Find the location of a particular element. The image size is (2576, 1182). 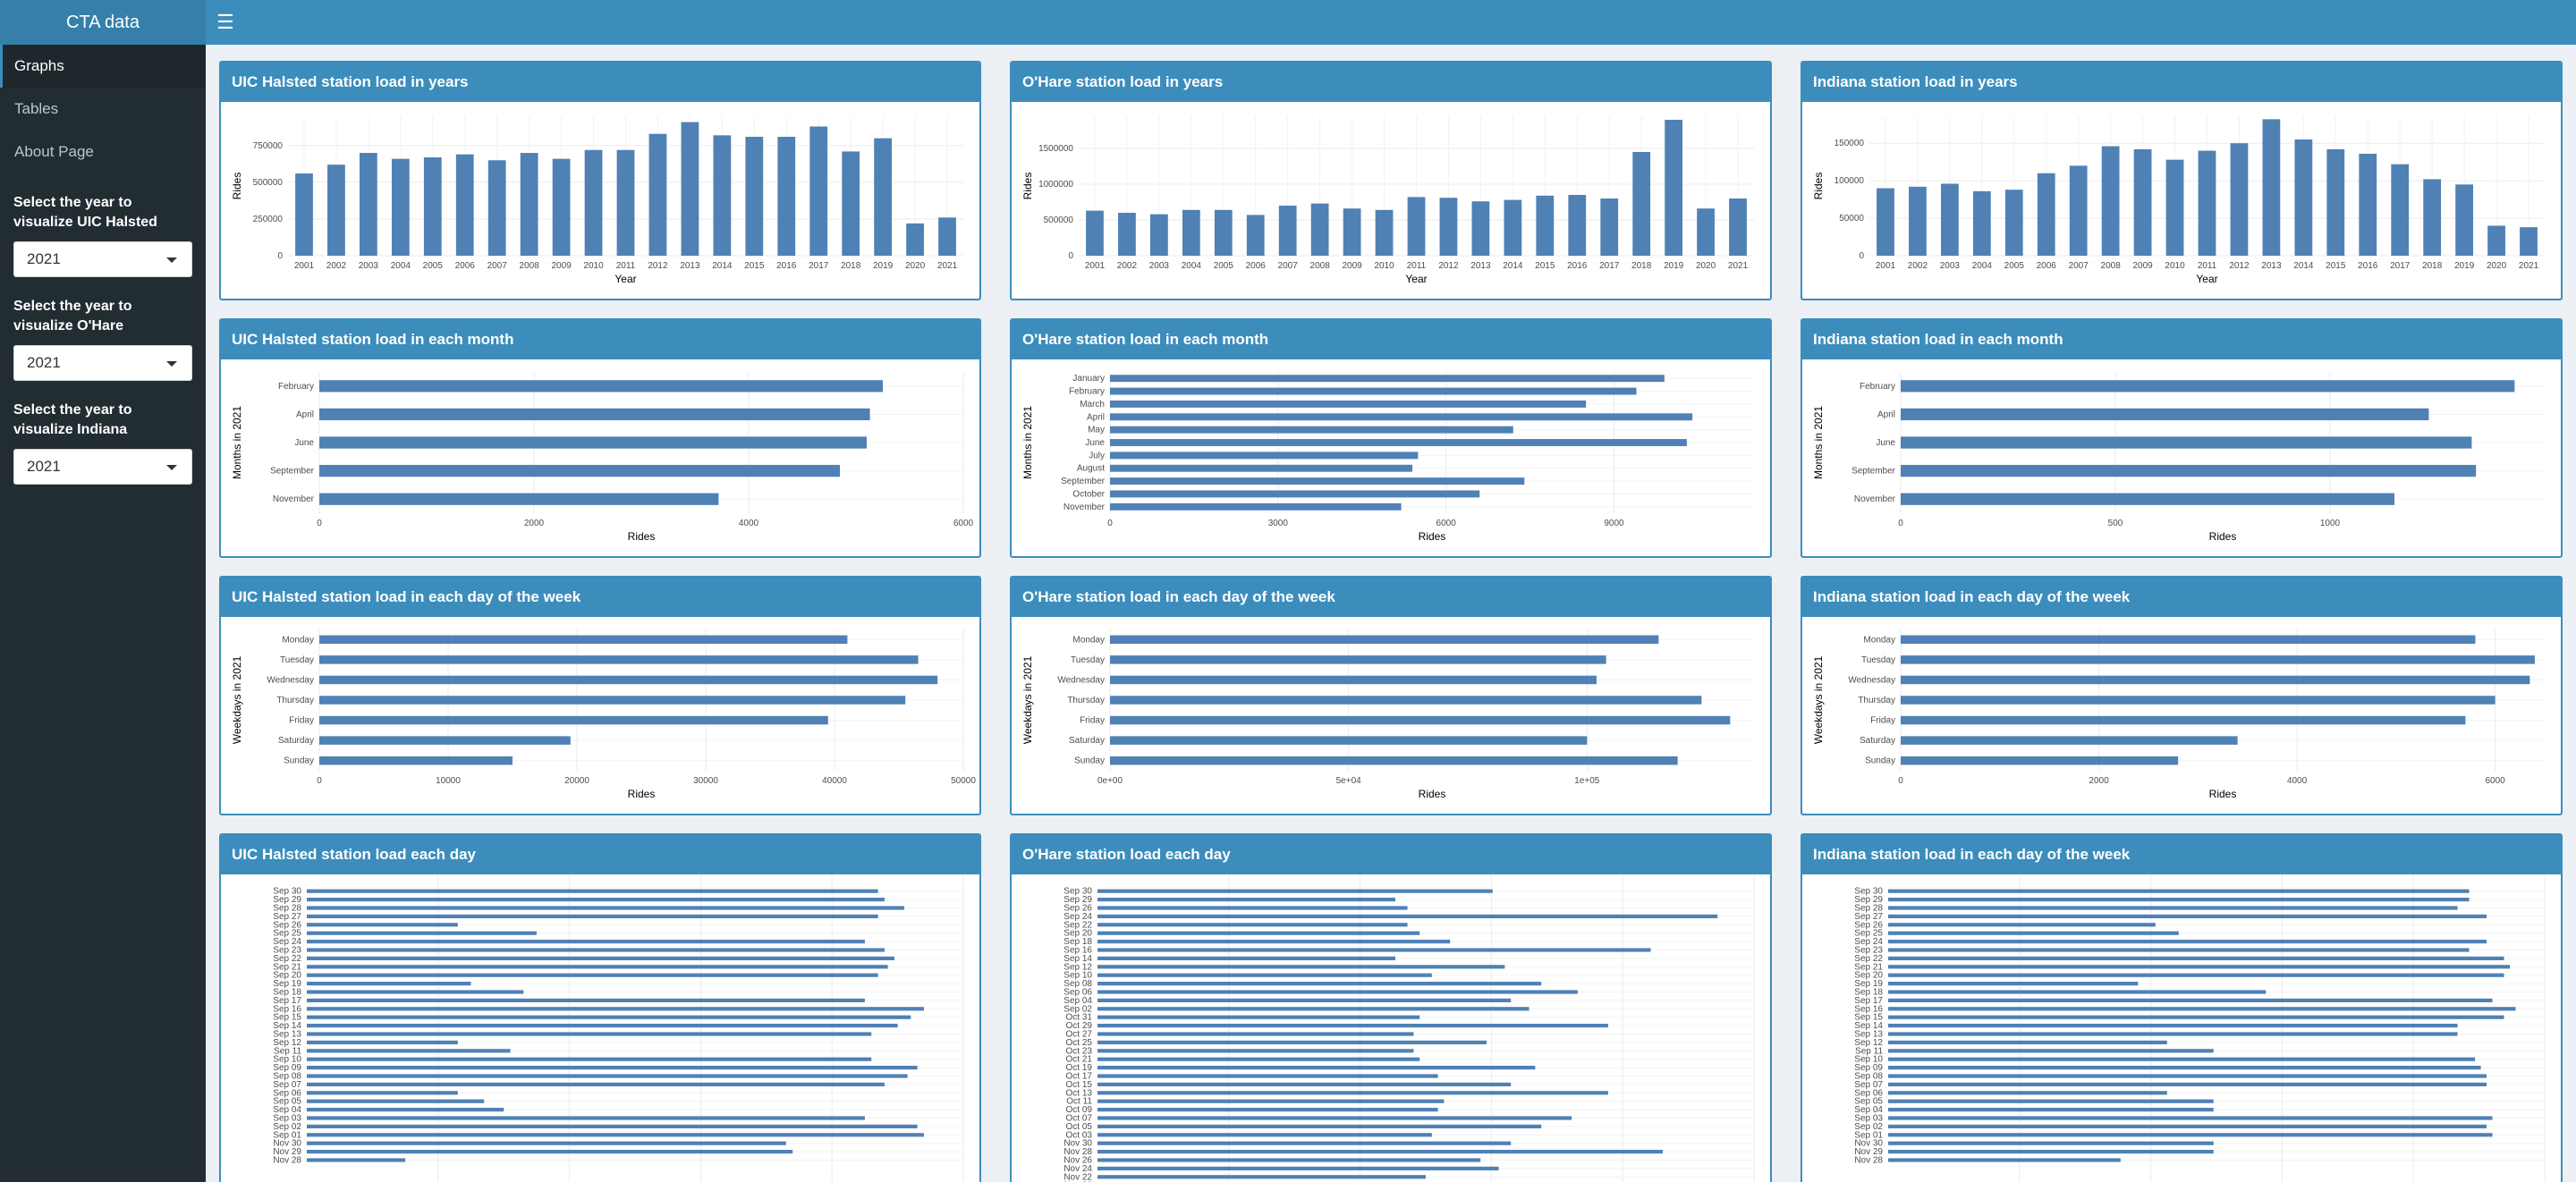

y-tick-label: Oct 17 is located at coordinates (1079, 1077).